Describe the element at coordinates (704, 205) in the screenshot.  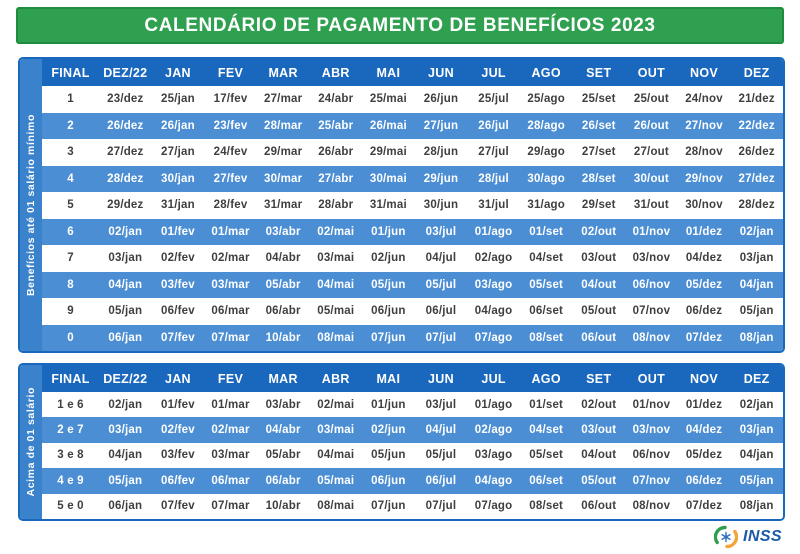
I see `date-cell: 30/nov` at that location.